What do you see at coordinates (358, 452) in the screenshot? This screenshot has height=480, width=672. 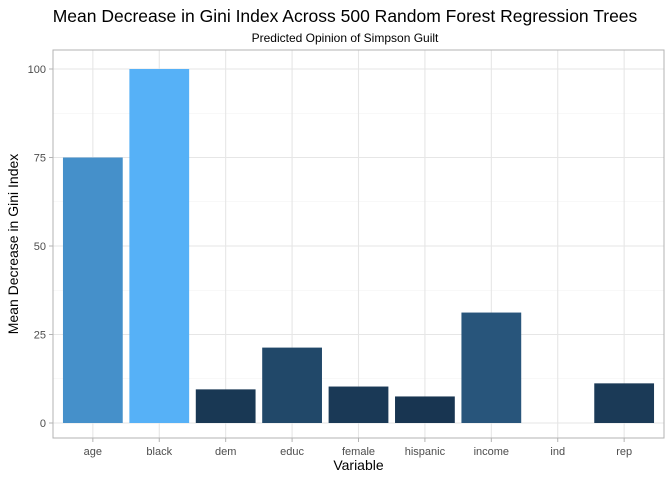 I see `x-tick-label: female` at bounding box center [358, 452].